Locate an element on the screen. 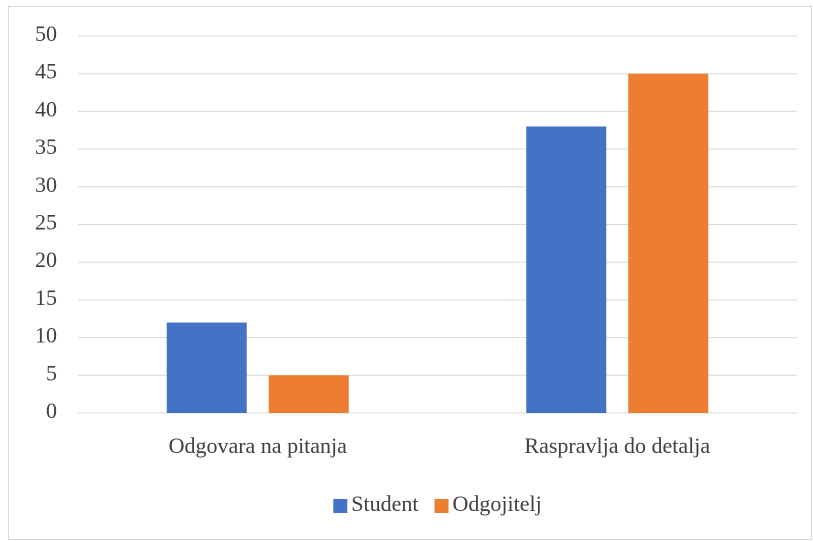 This screenshot has width=813, height=541. y-tick-label: 15 is located at coordinates (46, 297).